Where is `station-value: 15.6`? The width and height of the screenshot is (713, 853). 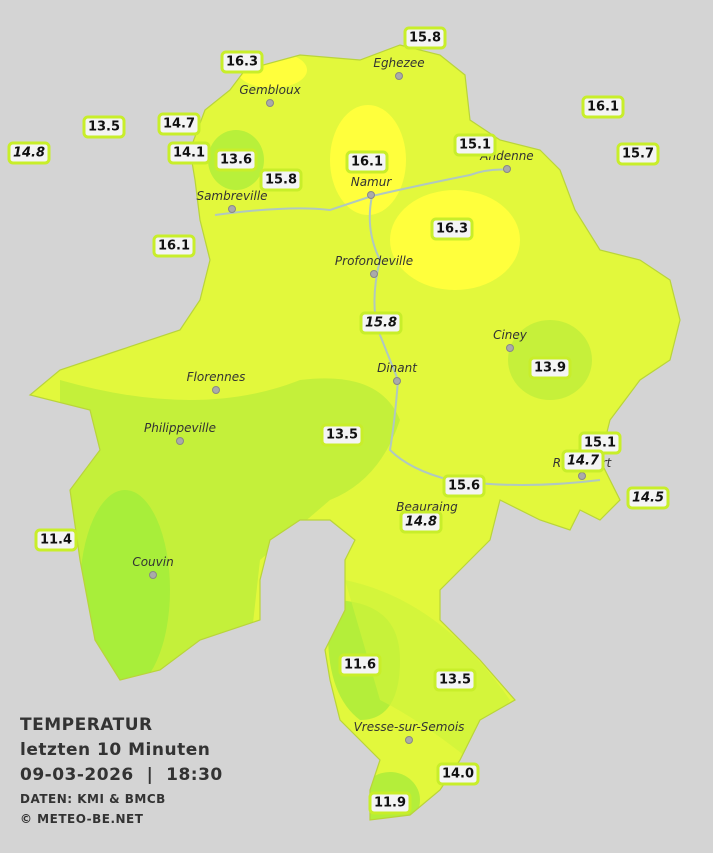 station-value: 15.6 is located at coordinates (464, 486).